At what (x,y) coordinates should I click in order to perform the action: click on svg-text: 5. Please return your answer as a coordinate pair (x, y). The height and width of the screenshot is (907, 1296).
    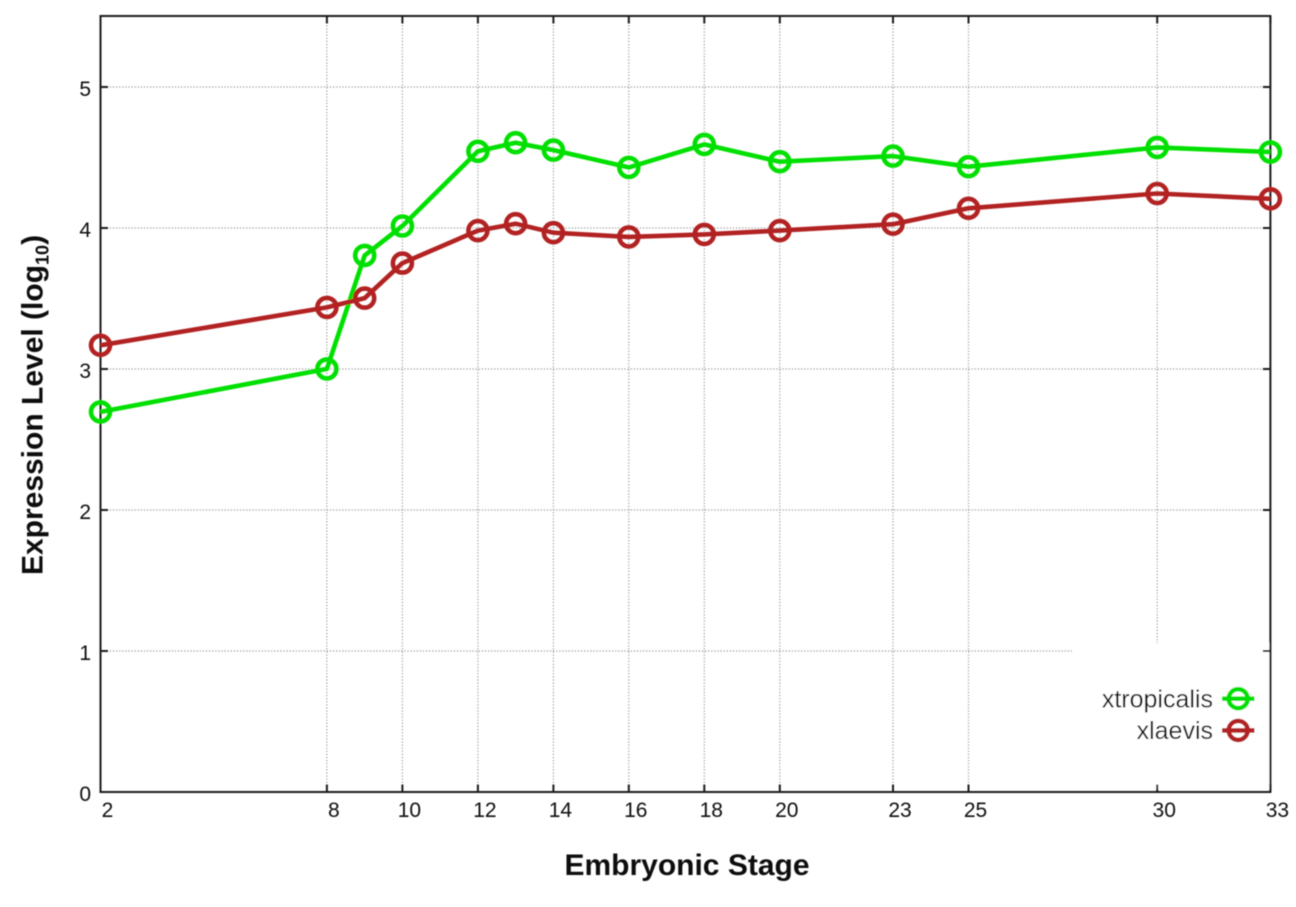
    Looking at the image, I should click on (85, 89).